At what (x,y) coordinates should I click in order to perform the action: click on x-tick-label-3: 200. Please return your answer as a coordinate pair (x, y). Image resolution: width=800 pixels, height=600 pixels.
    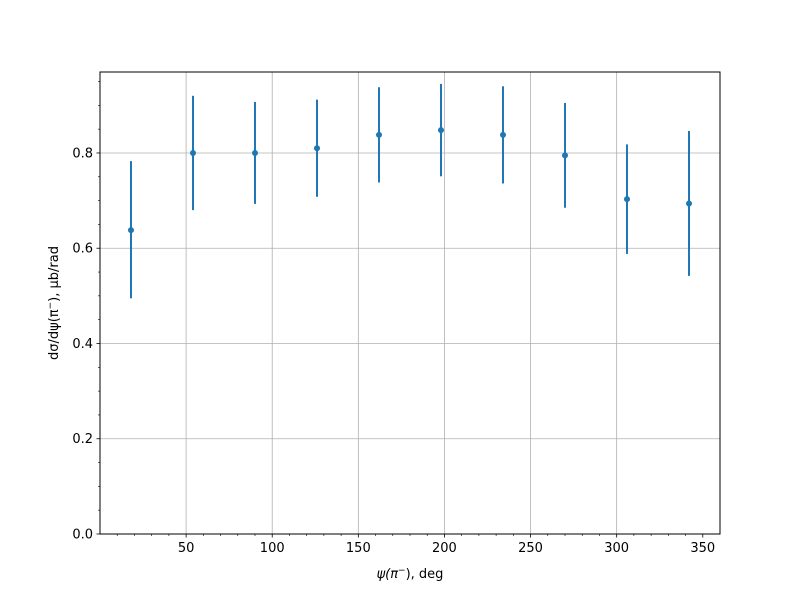
    Looking at the image, I should click on (444, 548).